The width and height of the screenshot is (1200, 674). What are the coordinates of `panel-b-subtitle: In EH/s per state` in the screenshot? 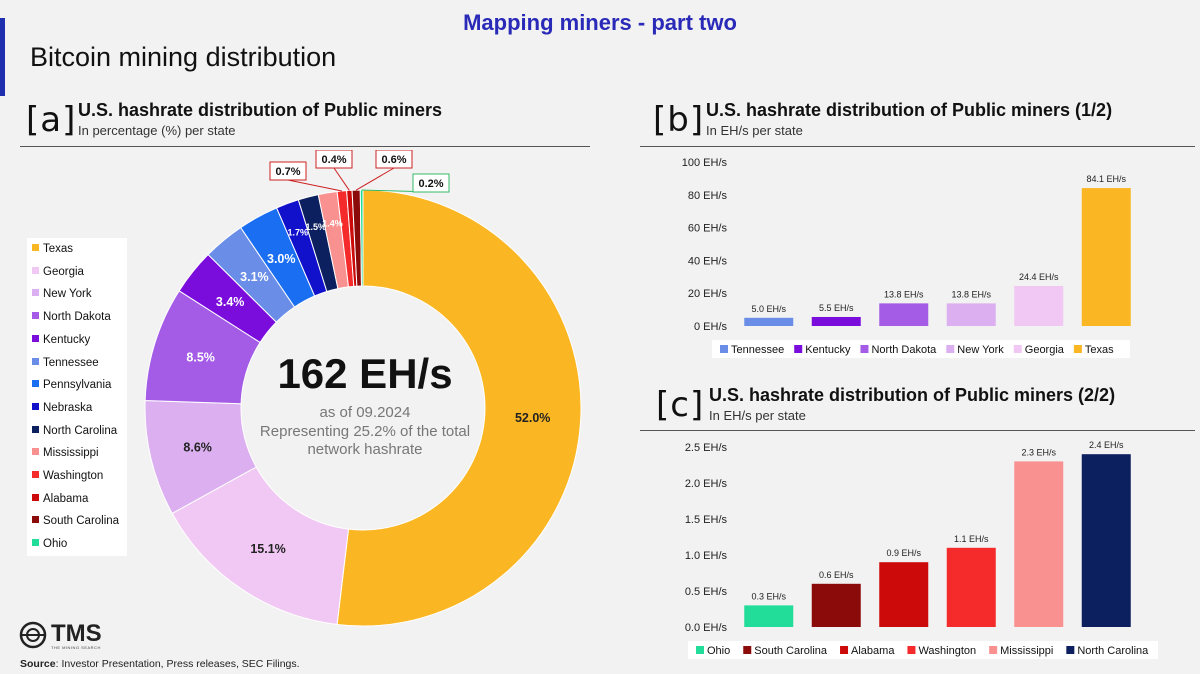 It's located at (754, 130).